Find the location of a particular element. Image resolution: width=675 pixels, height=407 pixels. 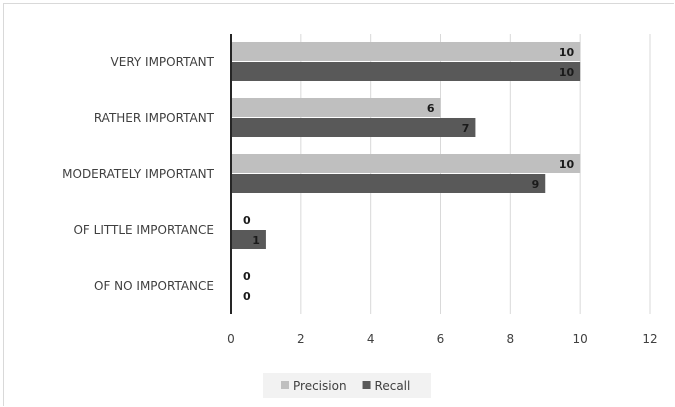

x-tick-label: 12 is located at coordinates (649, 339).